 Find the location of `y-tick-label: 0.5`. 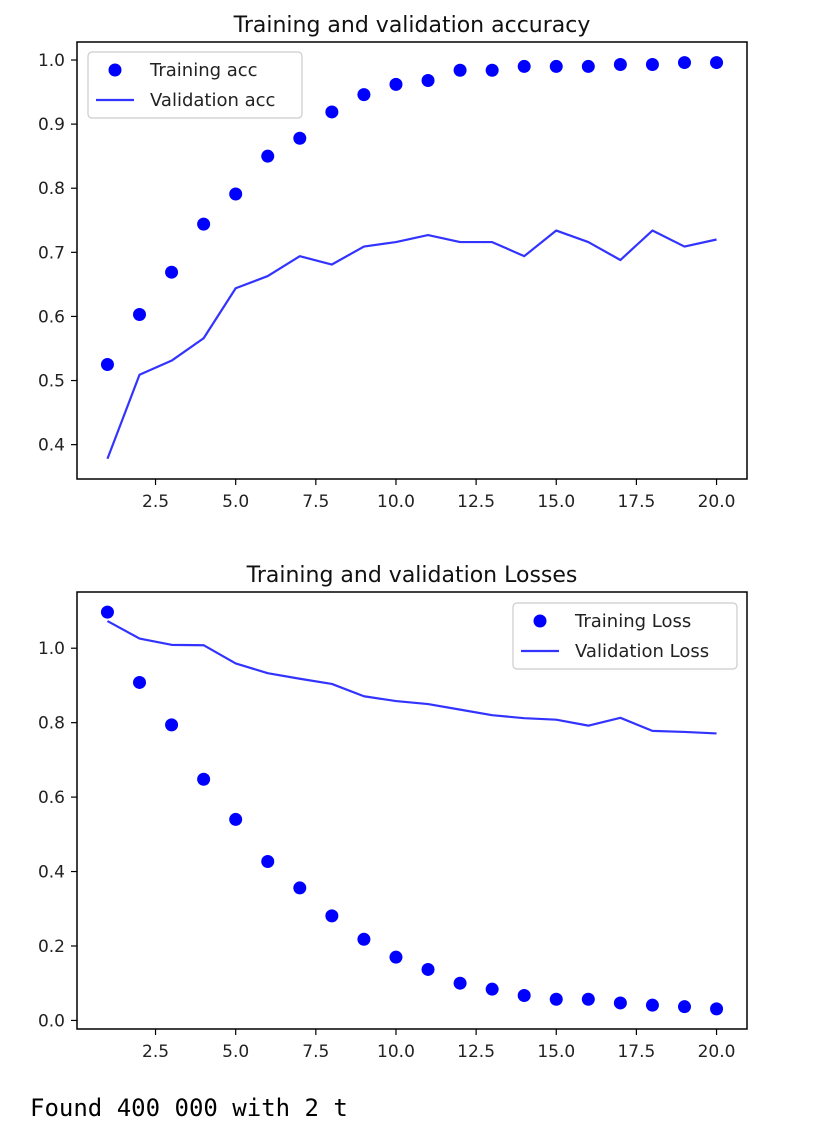

y-tick-label: 0.5 is located at coordinates (51, 382).